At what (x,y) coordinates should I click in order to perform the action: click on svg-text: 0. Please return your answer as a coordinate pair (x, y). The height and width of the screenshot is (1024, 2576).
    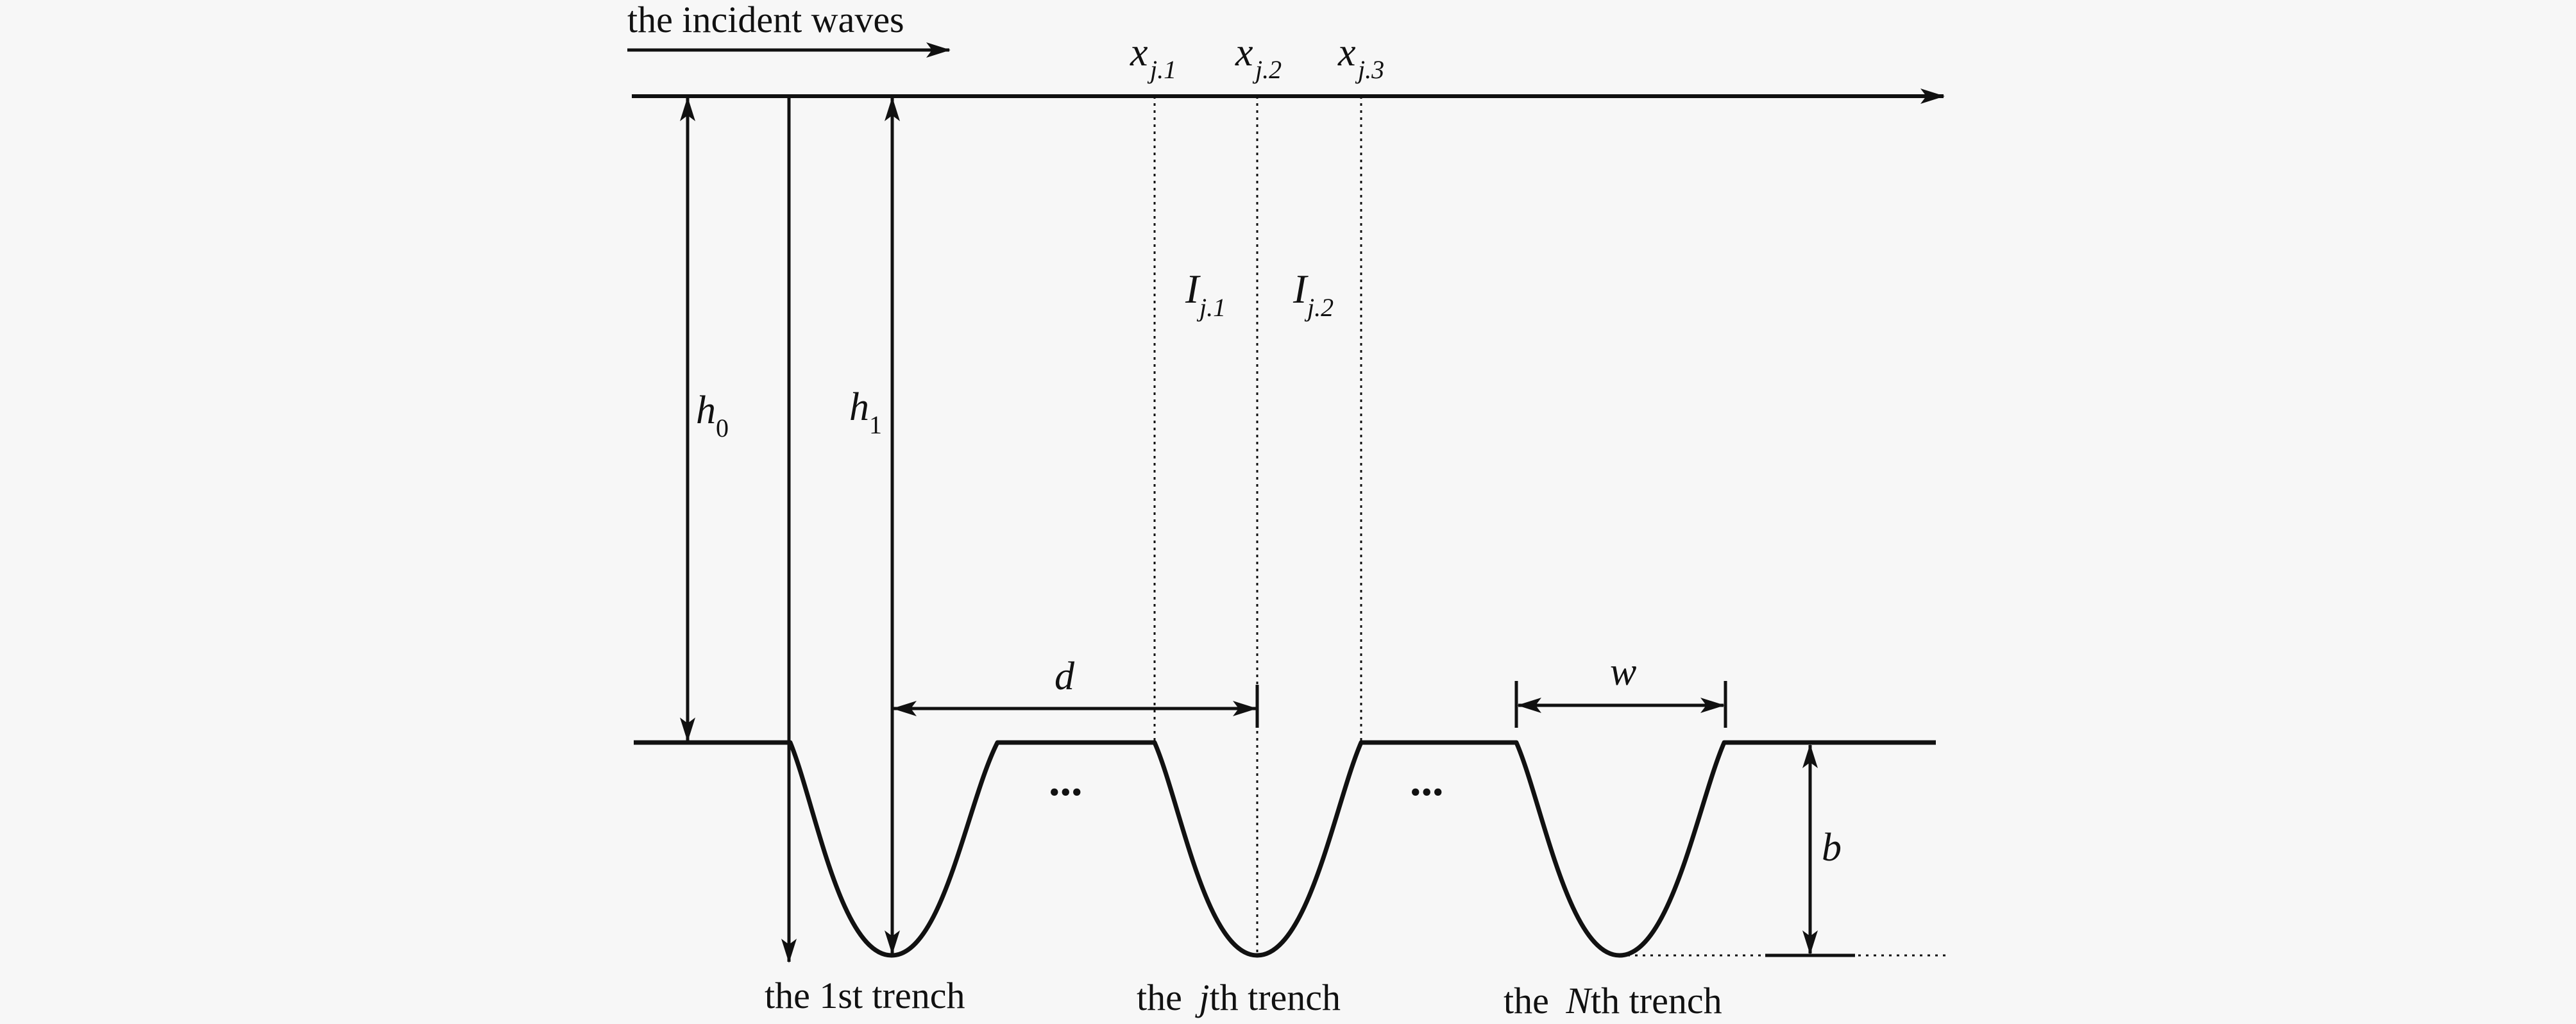
    Looking at the image, I should click on (722, 428).